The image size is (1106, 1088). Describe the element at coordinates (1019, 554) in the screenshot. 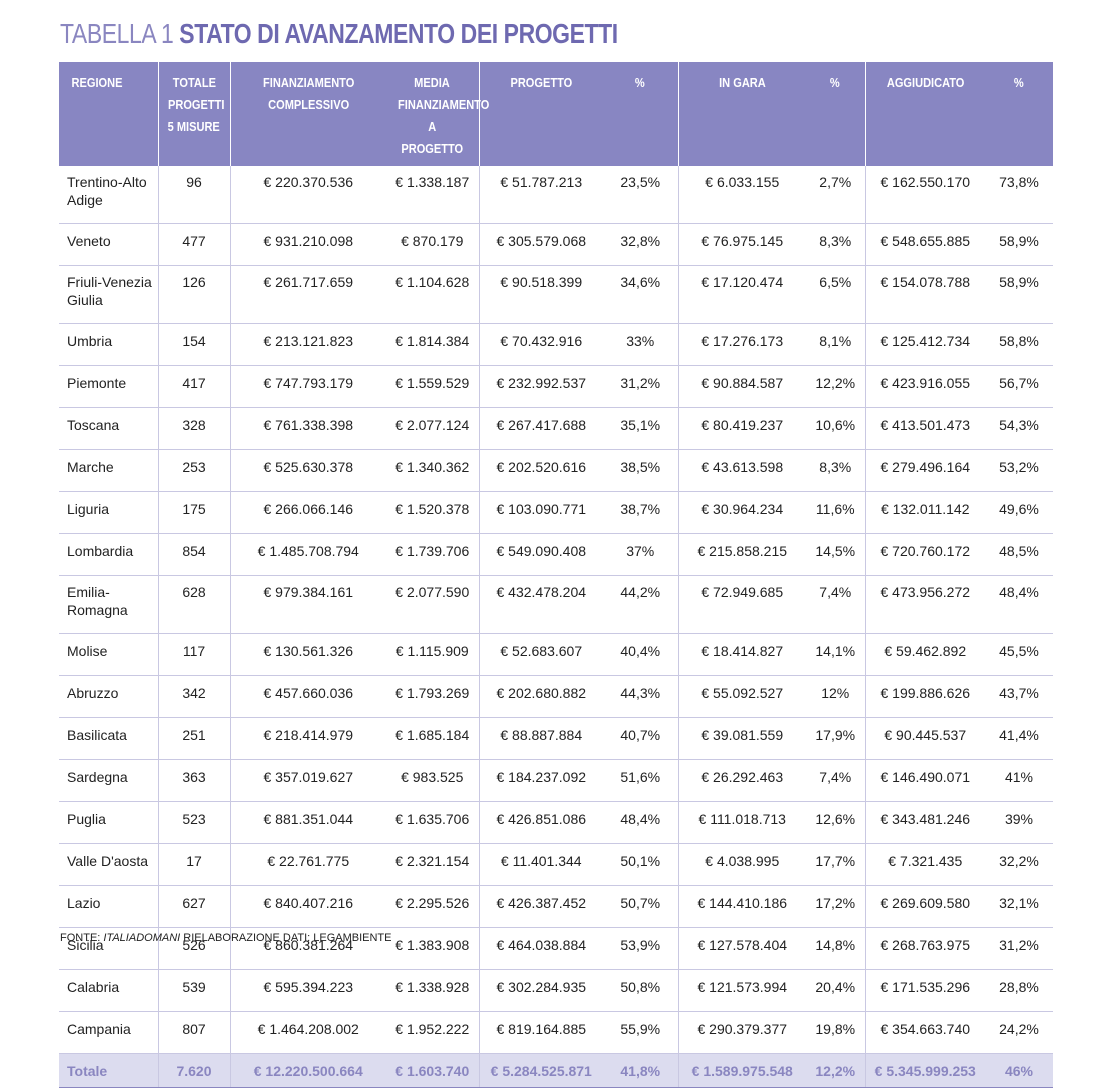

I see `cell-pct-aggiudicato: 48,5%` at that location.